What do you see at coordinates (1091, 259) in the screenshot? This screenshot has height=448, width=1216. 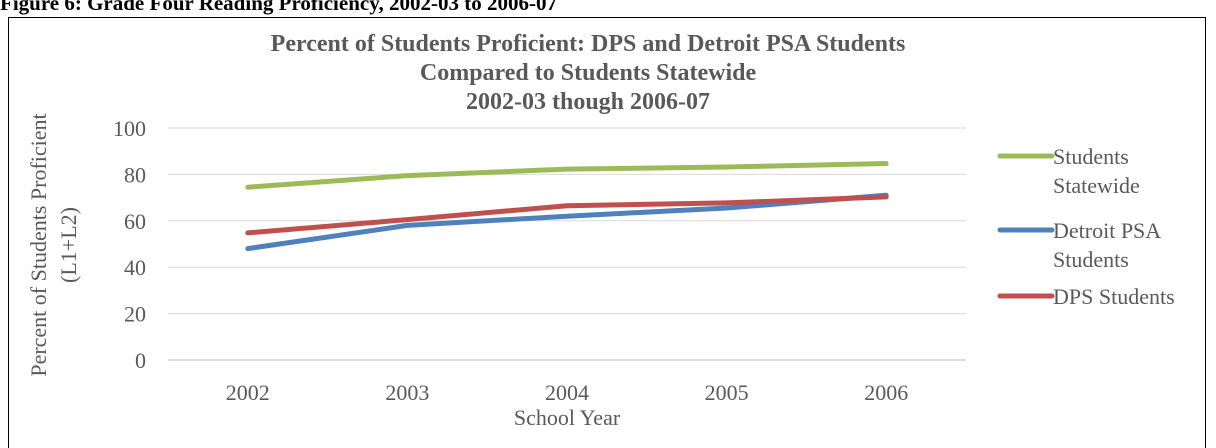 I see `legend-label-2-line-2: Students` at bounding box center [1091, 259].